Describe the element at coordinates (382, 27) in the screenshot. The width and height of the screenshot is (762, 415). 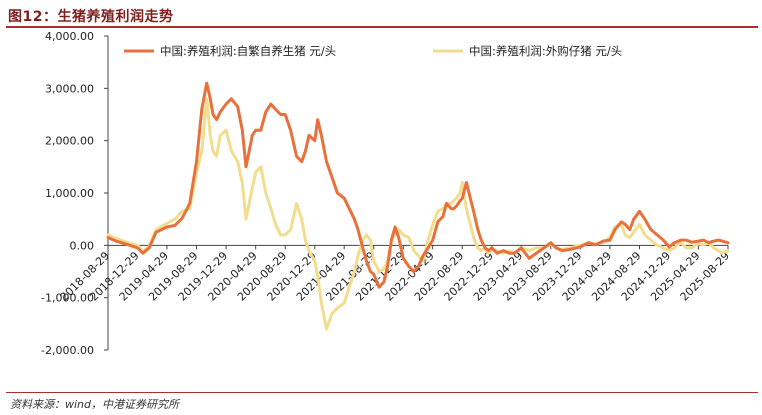
I see `title-divider` at that location.